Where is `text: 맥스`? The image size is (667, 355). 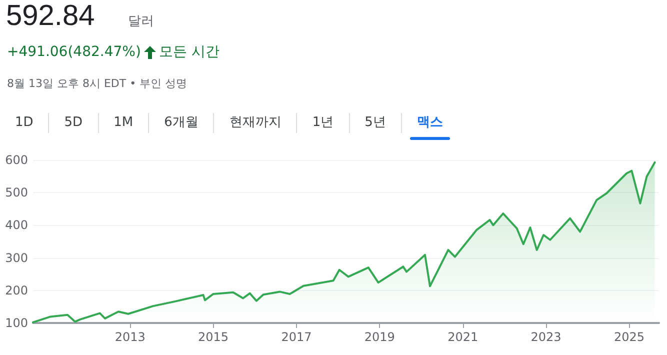
text: 맥스 is located at coordinates (429, 123).